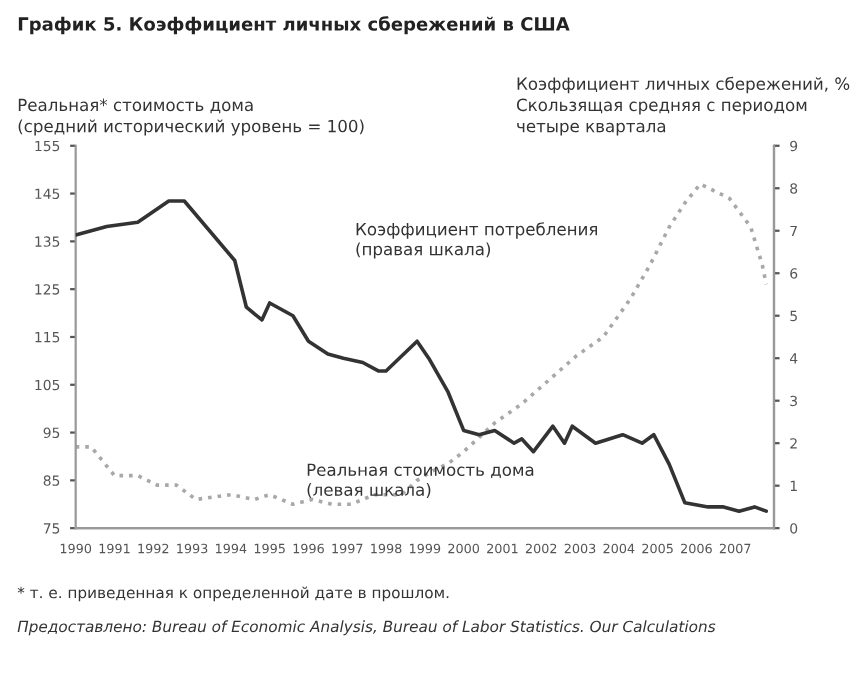 This screenshot has height=678, width=860. I want to click on chart-title: График 5. Коэффициент личных сбережений в США, so click(294, 25).